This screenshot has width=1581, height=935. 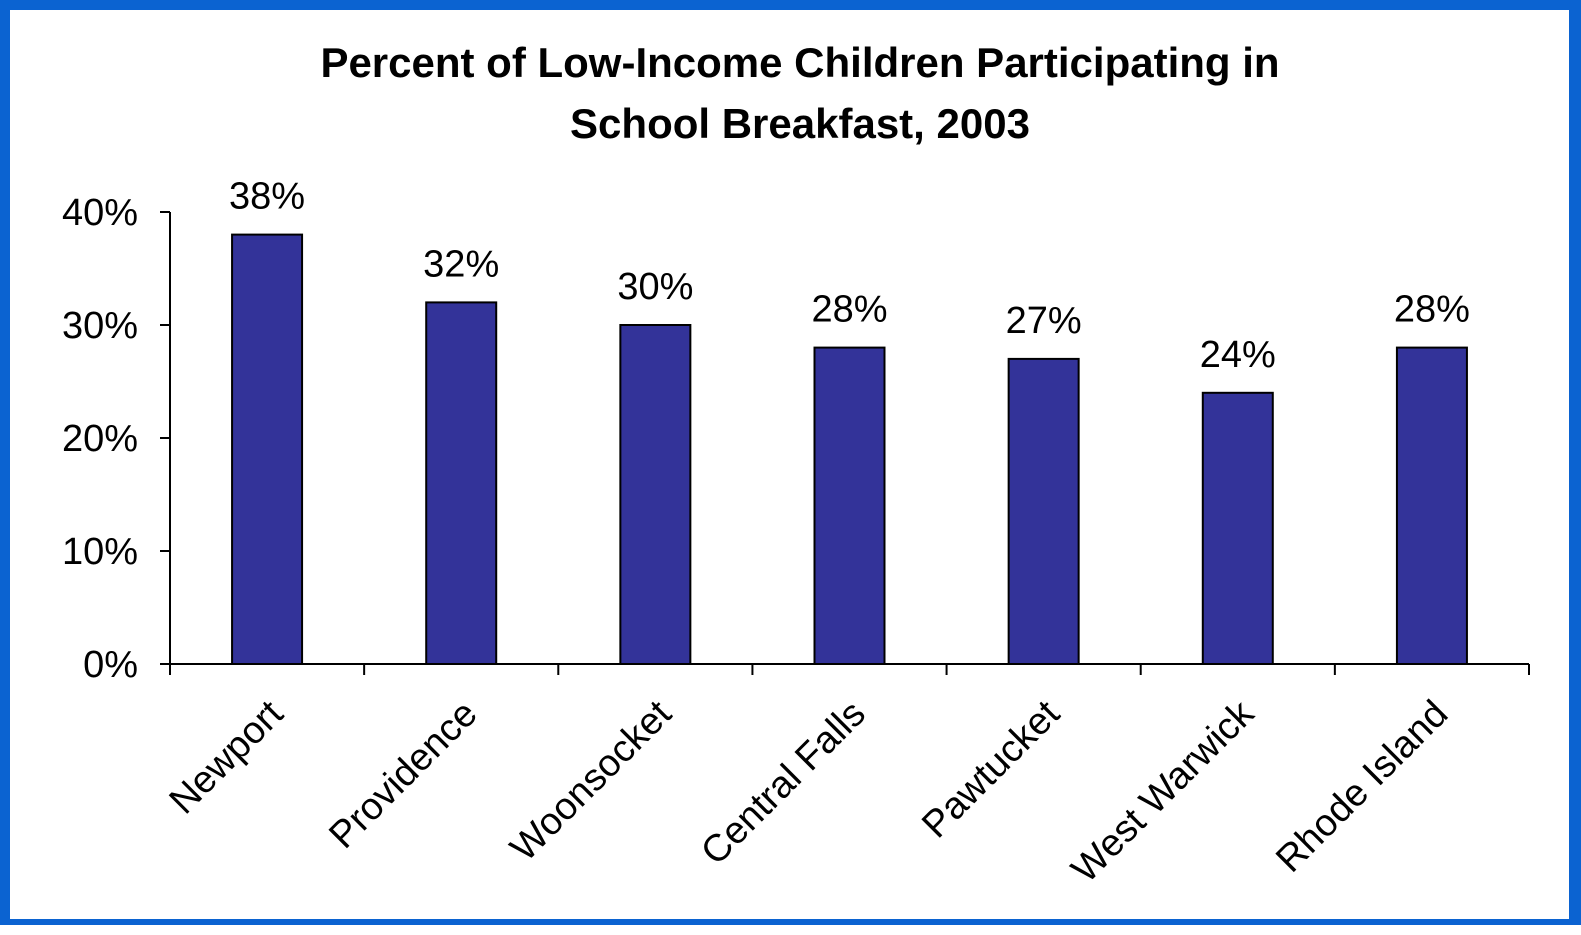 What do you see at coordinates (849, 669) in the screenshot?
I see `x-axis` at bounding box center [849, 669].